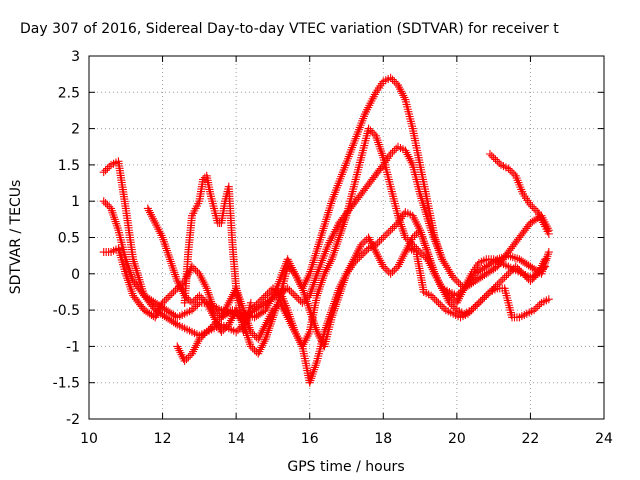 Image resolution: width=640 pixels, height=480 pixels. What do you see at coordinates (73, 347) in the screenshot?
I see `y-tick-label: -1` at bounding box center [73, 347].